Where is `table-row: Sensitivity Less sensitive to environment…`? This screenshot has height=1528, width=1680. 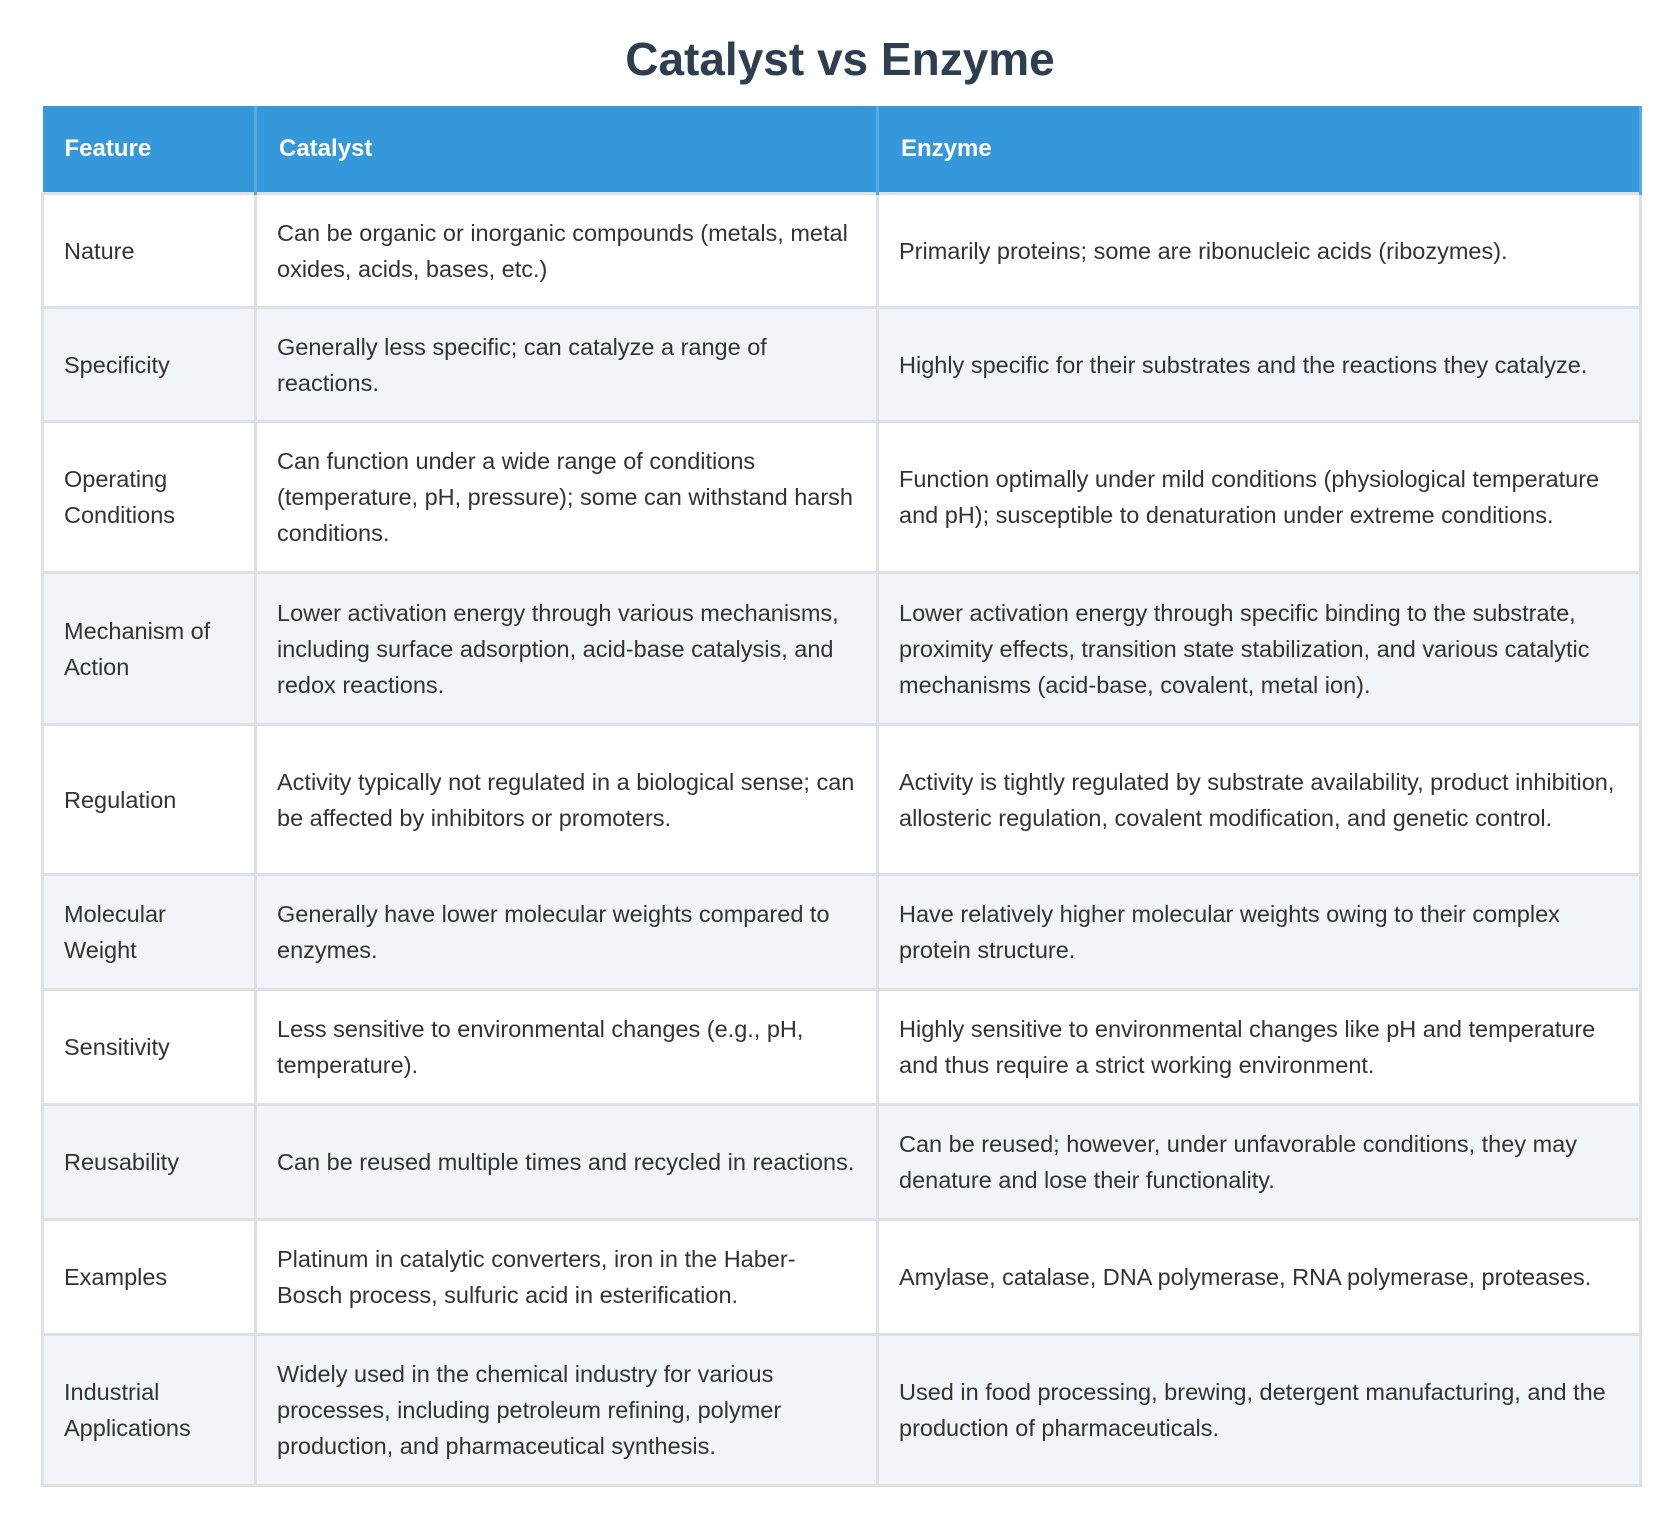
table-row: Sensitivity Less sensitive to environment… is located at coordinates (841, 1047).